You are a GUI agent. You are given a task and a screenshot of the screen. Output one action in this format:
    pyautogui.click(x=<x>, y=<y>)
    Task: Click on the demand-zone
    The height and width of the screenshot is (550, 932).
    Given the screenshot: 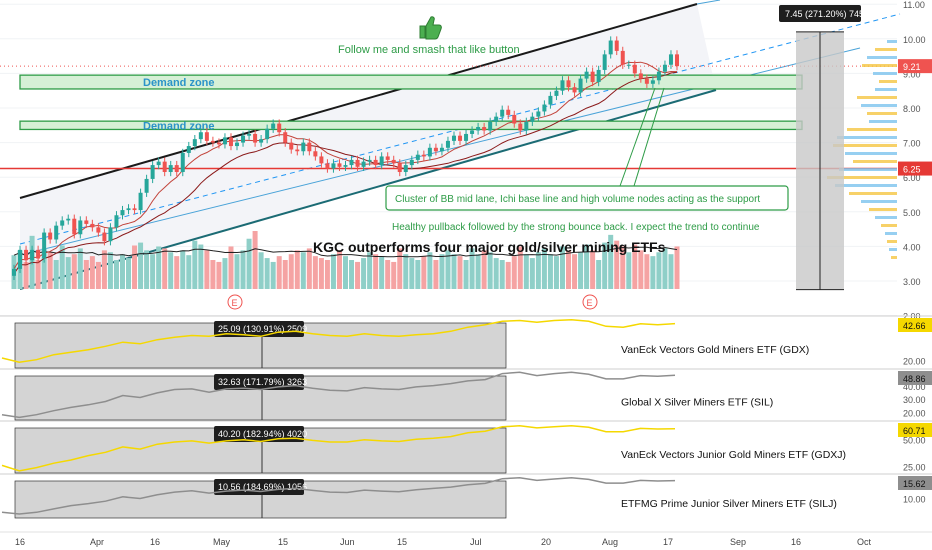 What is the action you would take?
    pyautogui.click(x=411, y=82)
    